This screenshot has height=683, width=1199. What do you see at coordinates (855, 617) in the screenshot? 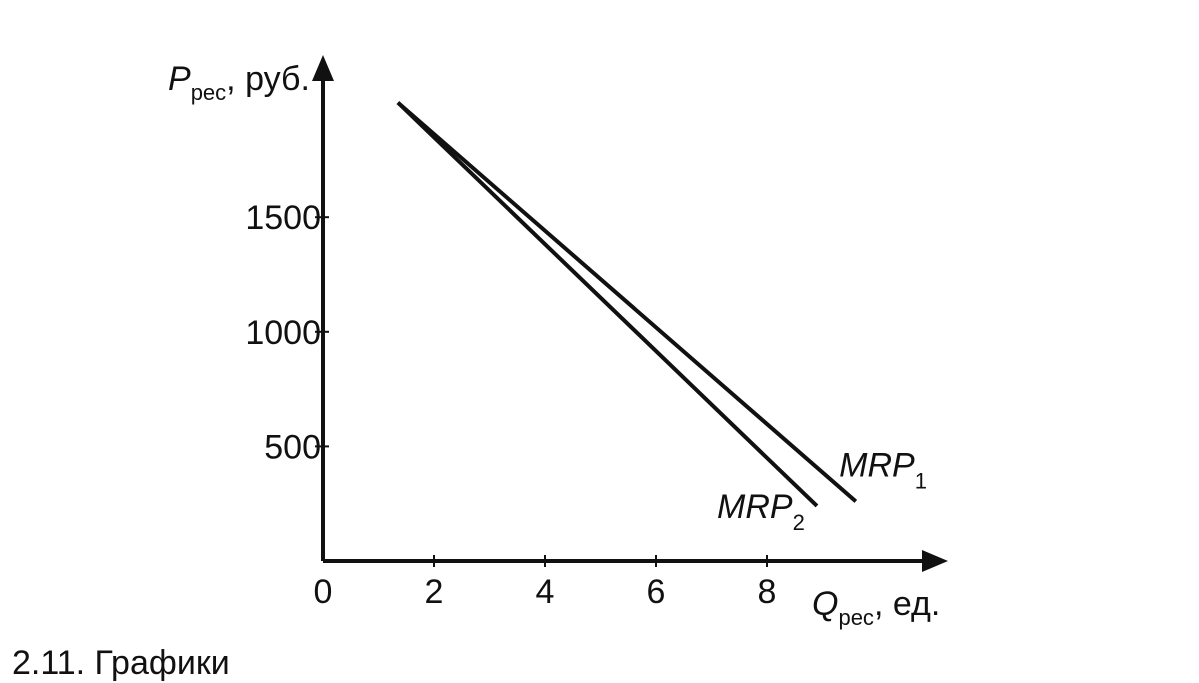
I see `x-axis-label-subscript: рес` at bounding box center [855, 617].